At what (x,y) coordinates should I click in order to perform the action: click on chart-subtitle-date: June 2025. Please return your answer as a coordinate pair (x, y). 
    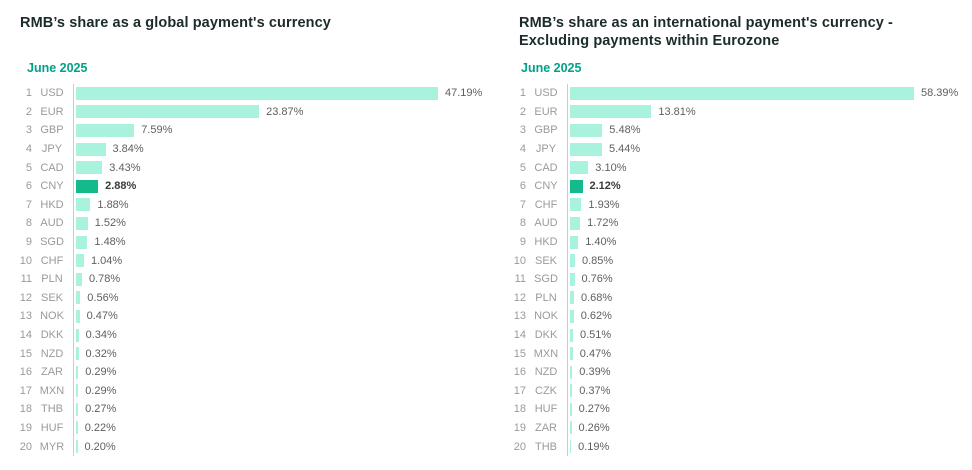
    Looking at the image, I should click on (551, 68).